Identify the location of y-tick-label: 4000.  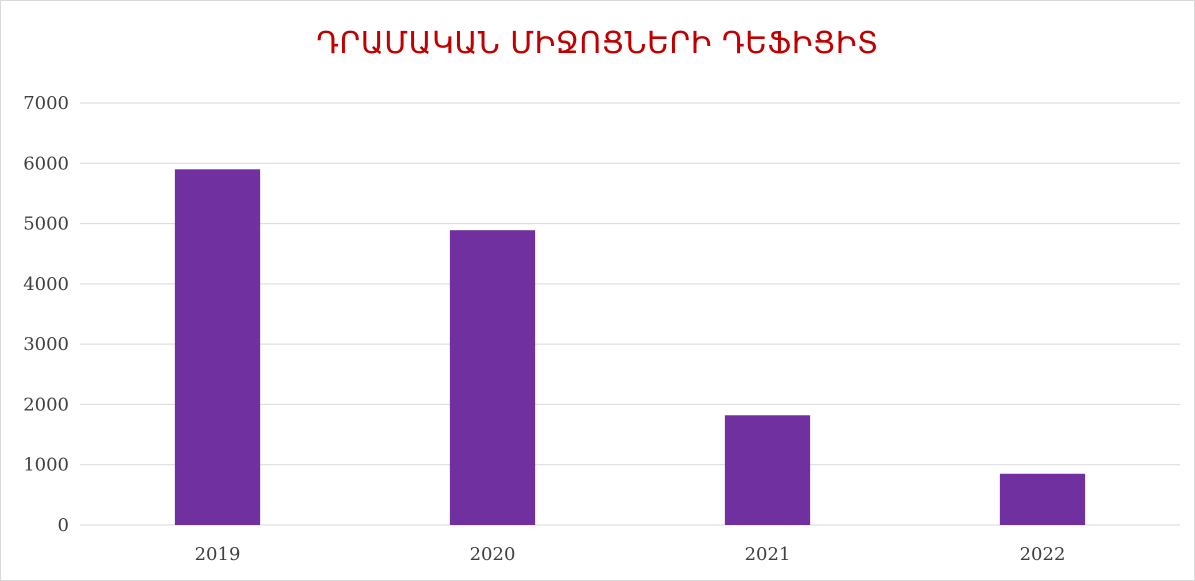
(46, 284).